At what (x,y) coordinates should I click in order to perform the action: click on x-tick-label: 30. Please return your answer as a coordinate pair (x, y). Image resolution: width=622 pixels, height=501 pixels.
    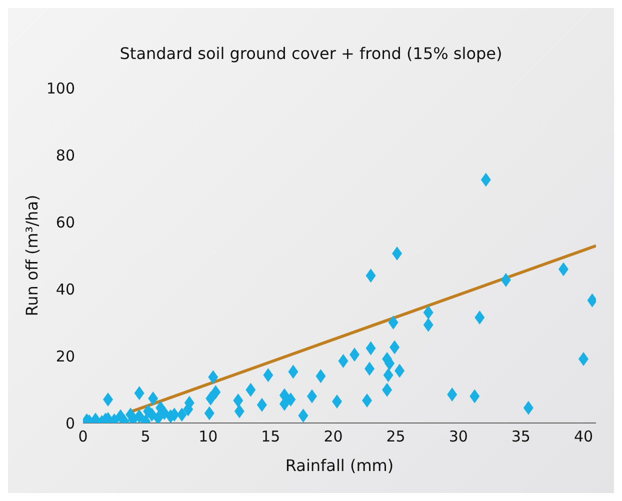
    Looking at the image, I should click on (458, 437).